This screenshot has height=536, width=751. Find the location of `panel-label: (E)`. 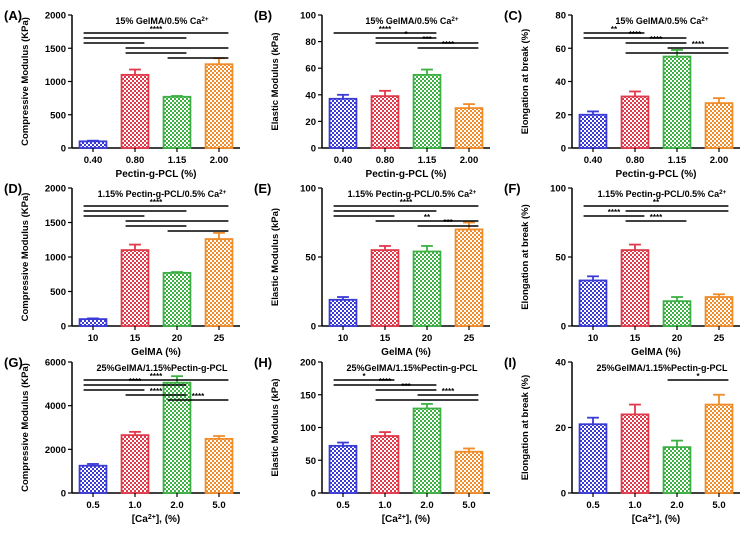

panel-label: (E) is located at coordinates (262, 188).